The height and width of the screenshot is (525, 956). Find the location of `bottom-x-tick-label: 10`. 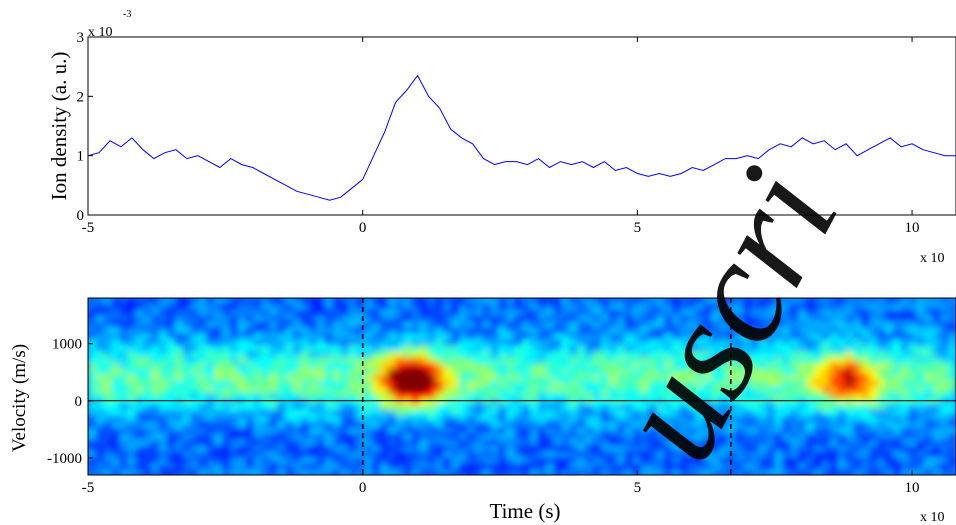

bottom-x-tick-label: 10 is located at coordinates (912, 488).